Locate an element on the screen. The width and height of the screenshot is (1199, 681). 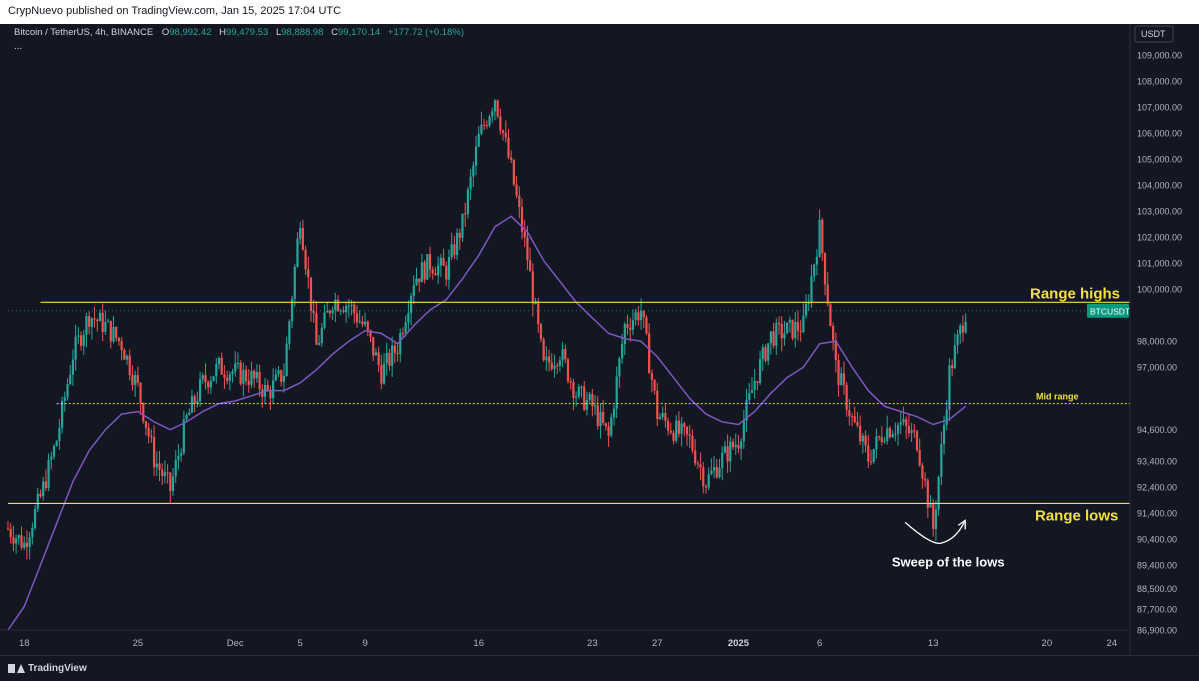
price-tick-label: 109,000.00 is located at coordinates (1159, 56).